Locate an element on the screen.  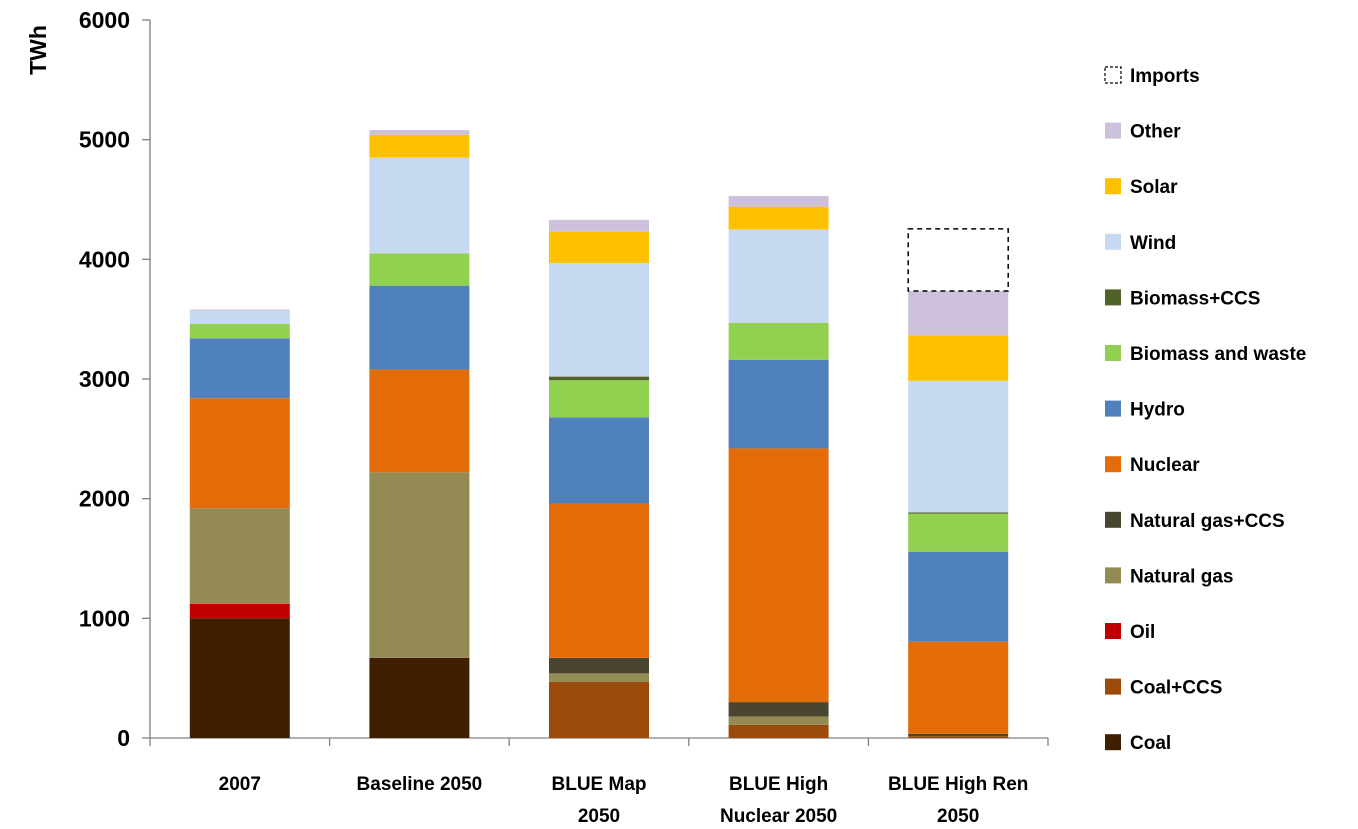
y-tick-label: 5000 is located at coordinates (104, 140).